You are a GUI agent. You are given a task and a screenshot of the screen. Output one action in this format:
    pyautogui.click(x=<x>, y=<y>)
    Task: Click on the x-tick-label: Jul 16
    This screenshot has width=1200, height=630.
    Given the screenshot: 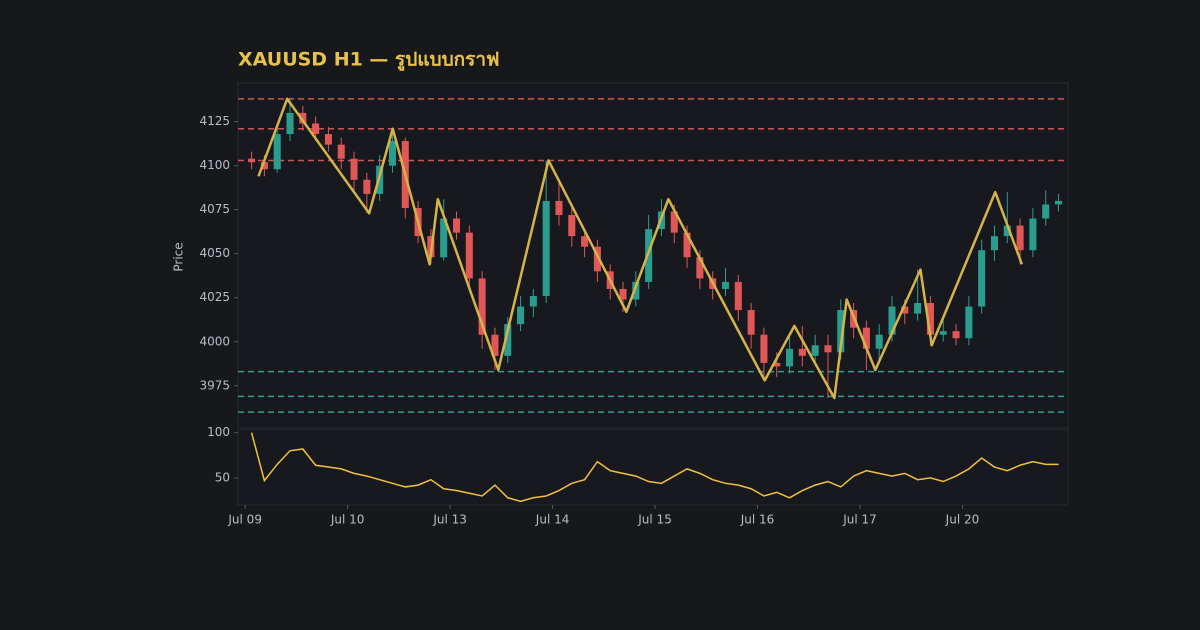 What is the action you would take?
    pyautogui.click(x=757, y=520)
    